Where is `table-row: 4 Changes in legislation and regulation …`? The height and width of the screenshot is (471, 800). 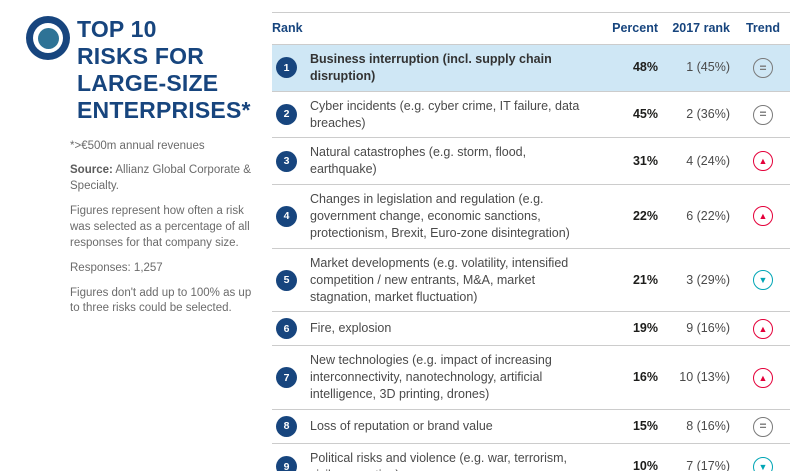
table-row: 4 Changes in legislation and regulation … is located at coordinates (531, 217).